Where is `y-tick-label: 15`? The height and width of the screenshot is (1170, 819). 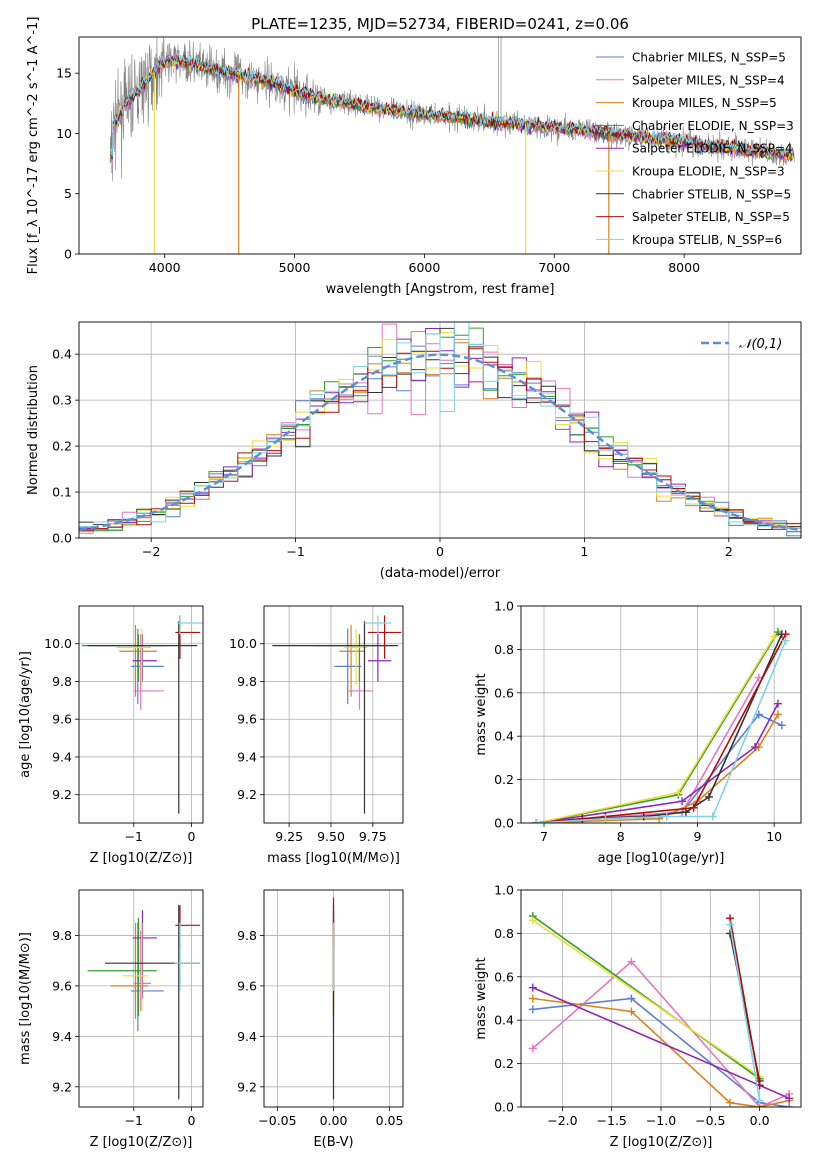 y-tick-label: 15 is located at coordinates (64, 73).